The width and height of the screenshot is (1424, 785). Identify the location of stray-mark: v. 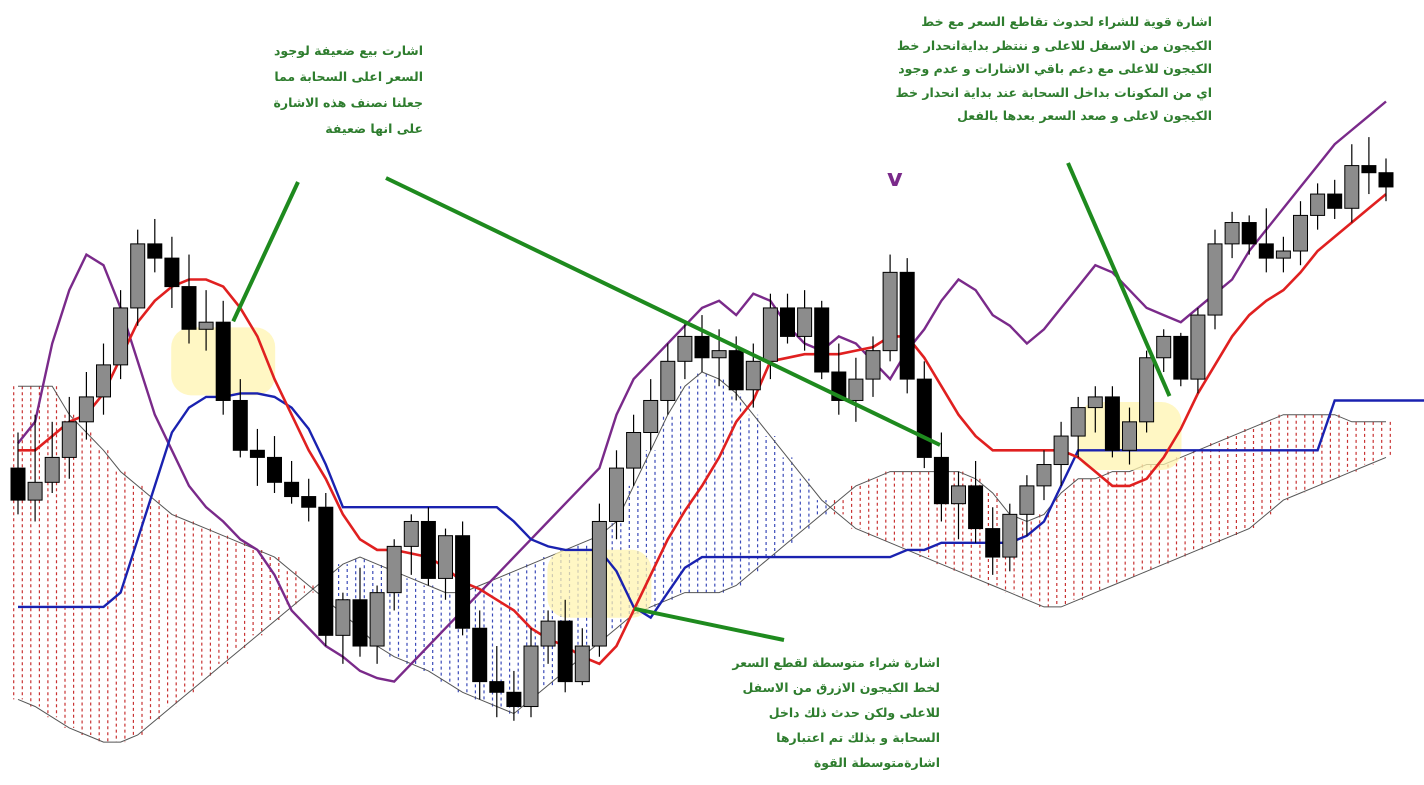
(895, 178).